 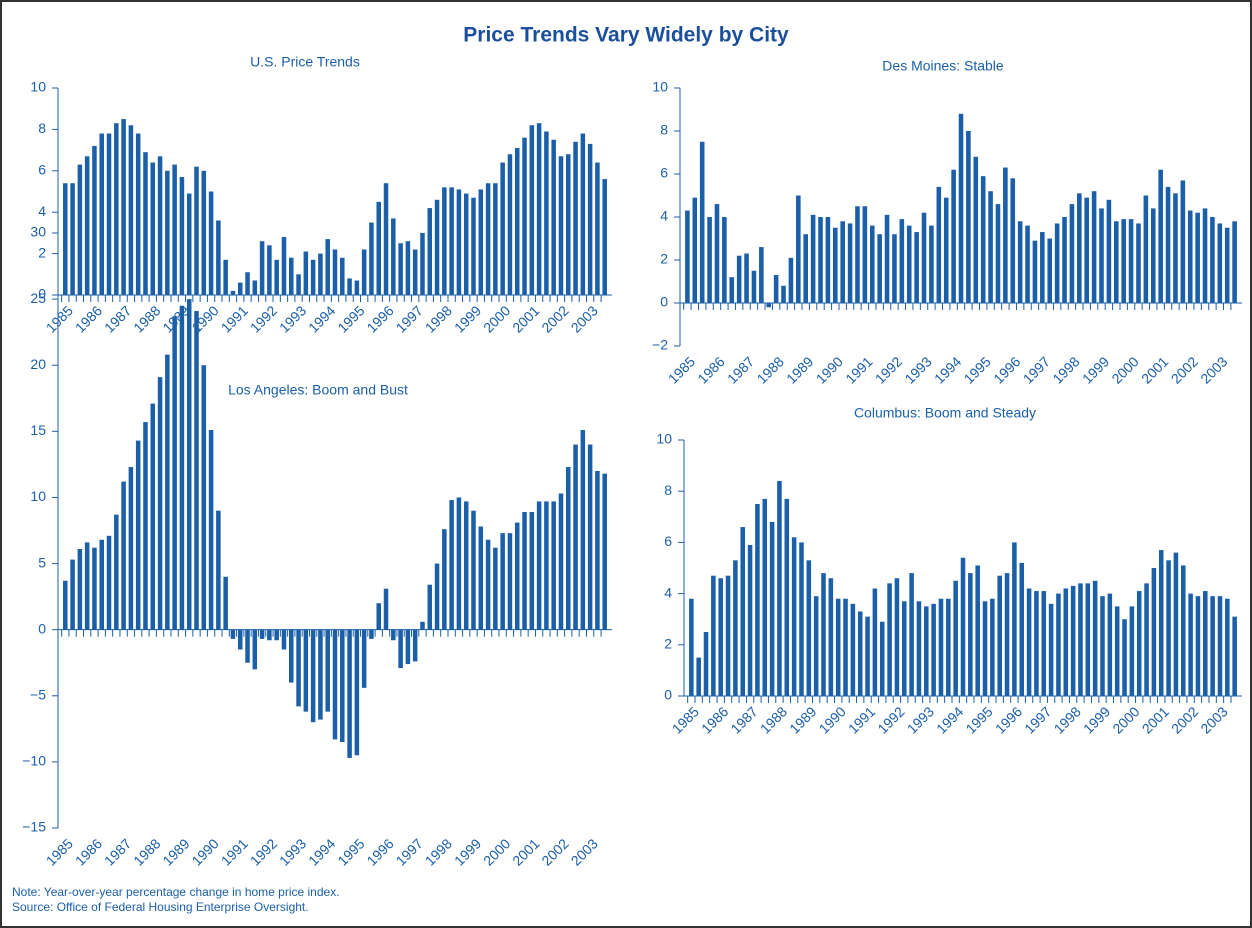 I want to click on main-title: Price Trends Vary Widely by City, so click(x=626, y=35).